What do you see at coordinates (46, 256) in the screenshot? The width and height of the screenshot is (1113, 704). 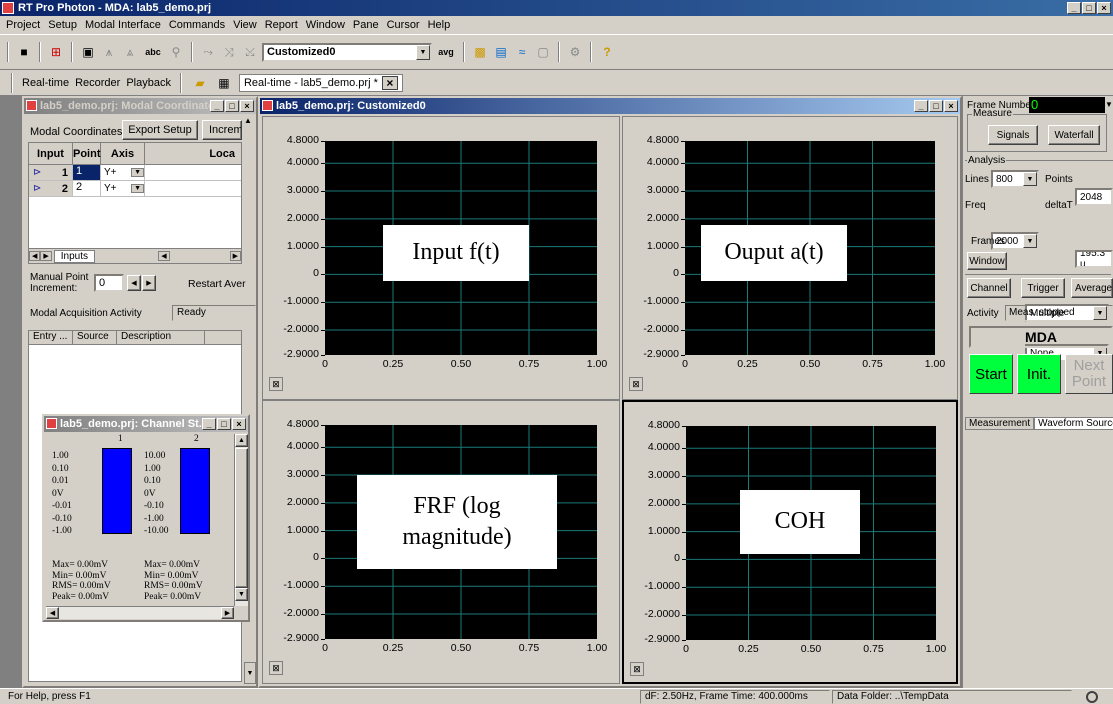 I see `tab-scroll-right-icon: ▶` at bounding box center [46, 256].